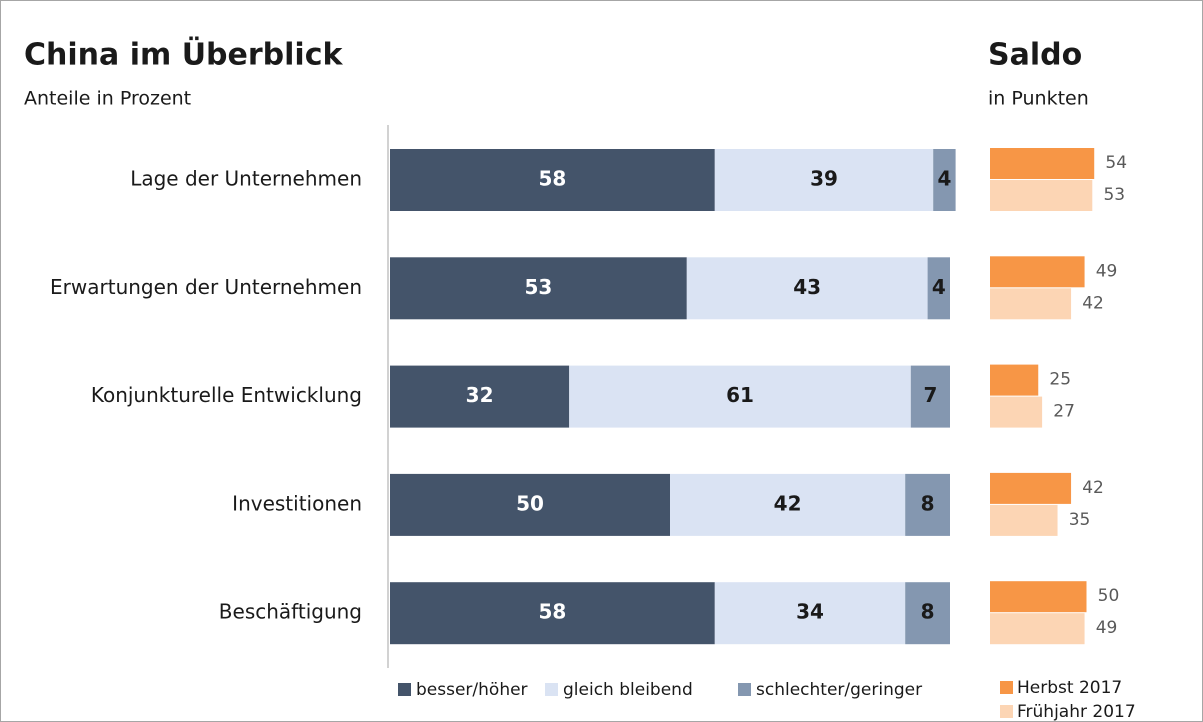 The image size is (1203, 722). What do you see at coordinates (1069, 688) in the screenshot?
I see `legend-label: Herbst 2017` at bounding box center [1069, 688].